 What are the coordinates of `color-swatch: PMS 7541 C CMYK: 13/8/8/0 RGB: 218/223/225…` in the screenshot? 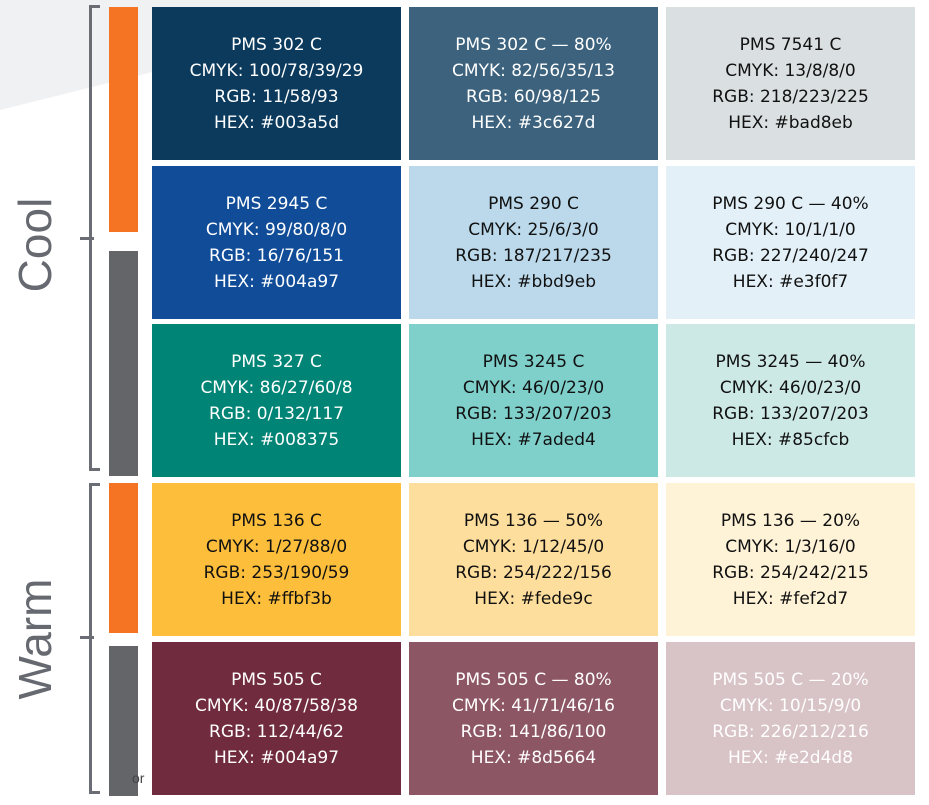 It's located at (790, 83).